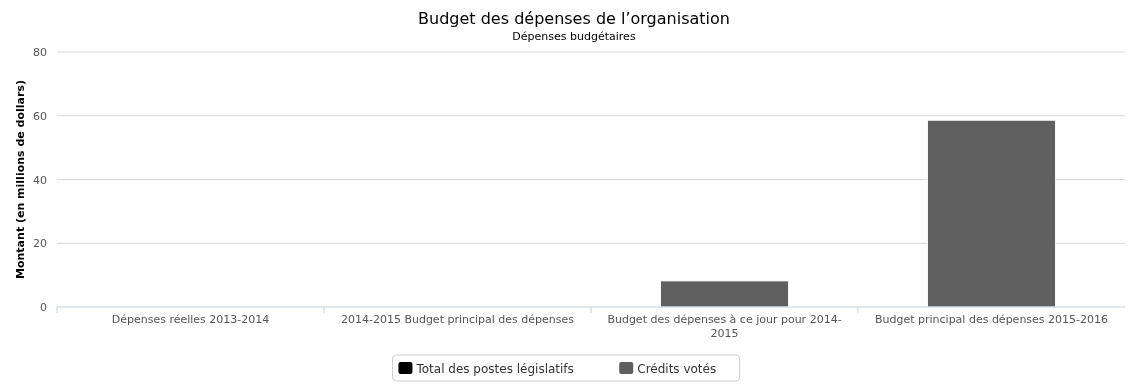  What do you see at coordinates (574, 36) in the screenshot?
I see `chart-subtitle: Dépenses budgétaires` at bounding box center [574, 36].